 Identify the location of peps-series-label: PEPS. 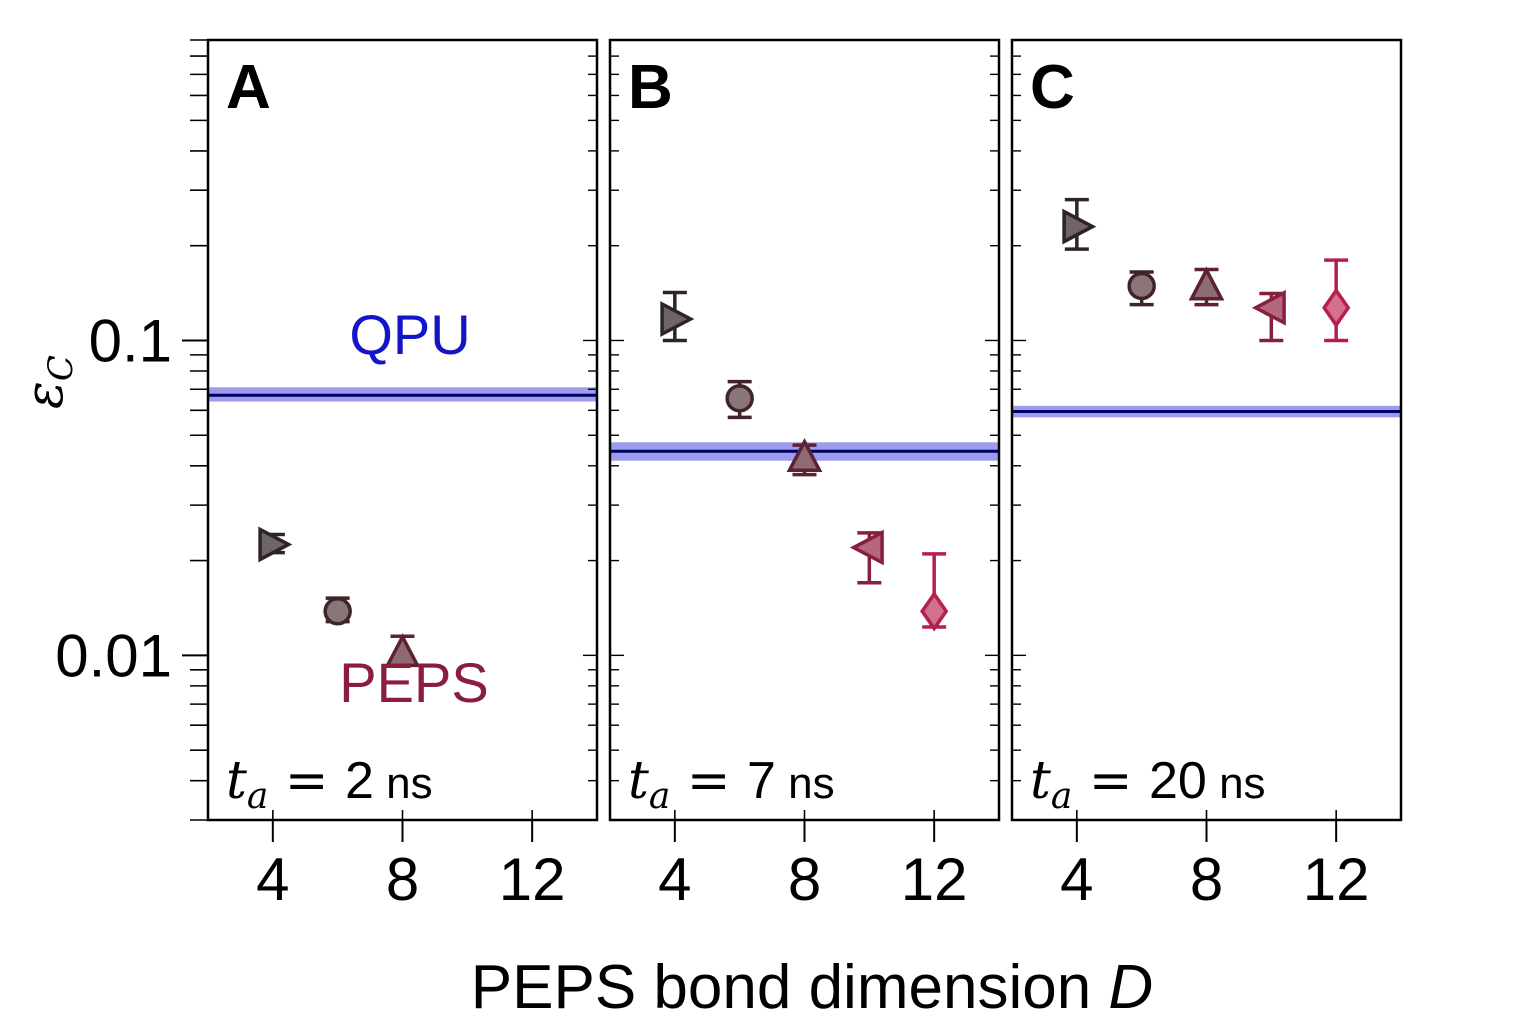
(413, 682).